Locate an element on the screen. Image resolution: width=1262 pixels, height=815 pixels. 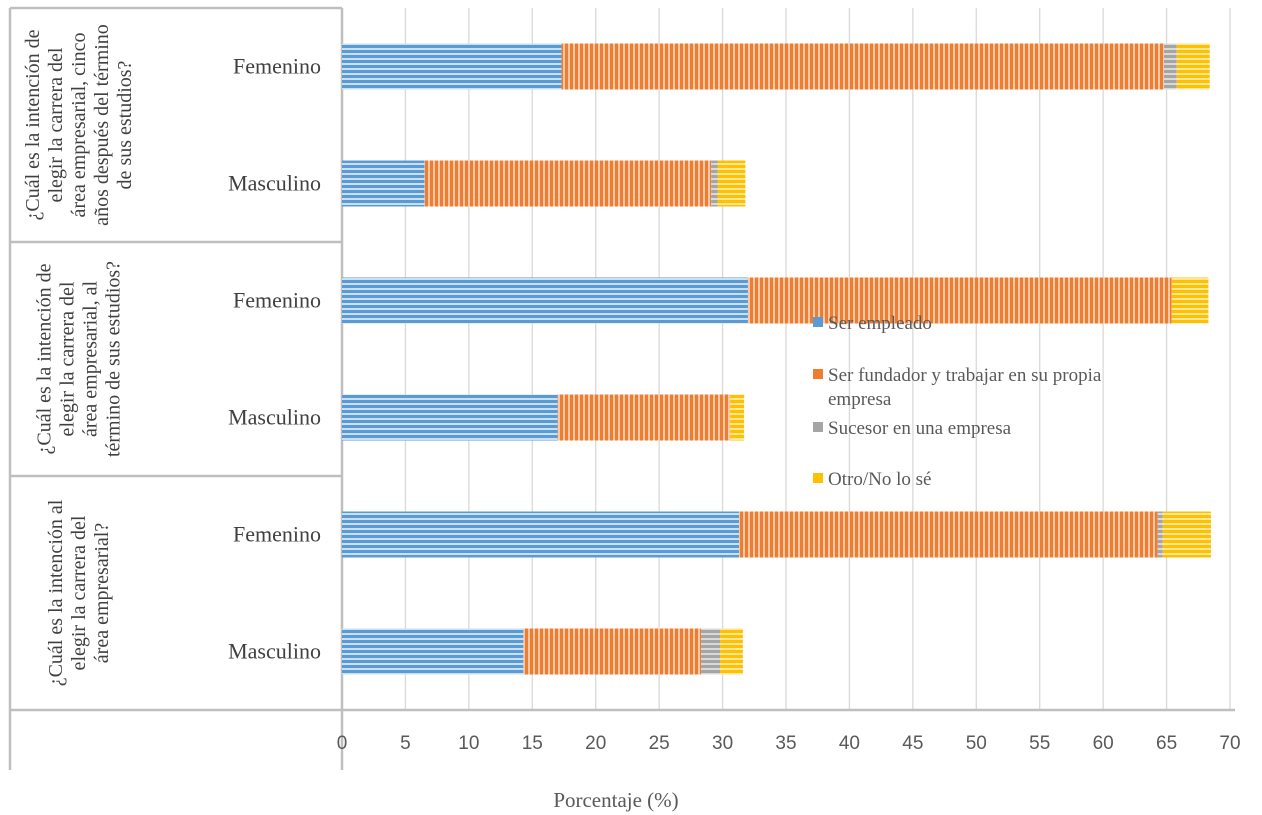
x-tick-label: 65 is located at coordinates (1166, 743).